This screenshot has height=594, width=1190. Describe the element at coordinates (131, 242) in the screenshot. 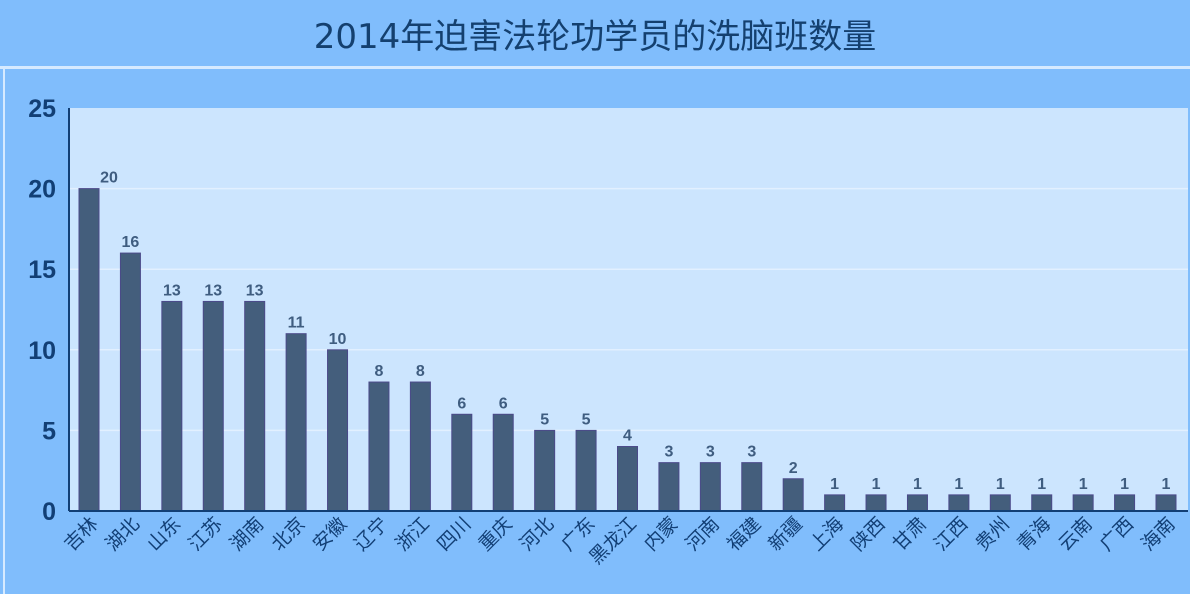

I see `data-label: 16` at that location.